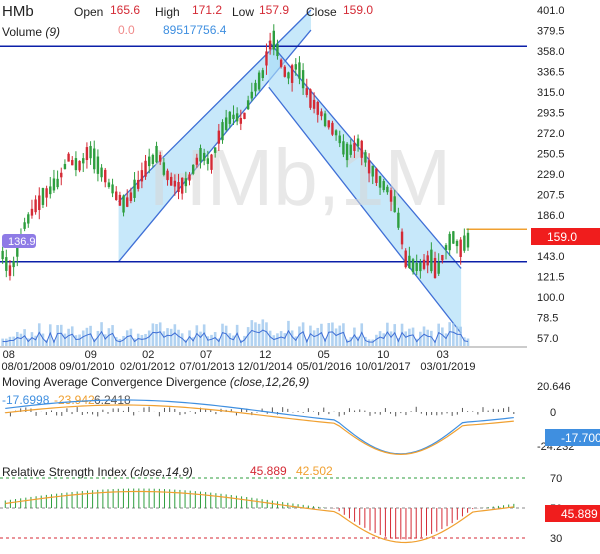 Image resolution: width=600 pixels, height=554 pixels. I want to click on macd-tick-zero: 0, so click(553, 413).